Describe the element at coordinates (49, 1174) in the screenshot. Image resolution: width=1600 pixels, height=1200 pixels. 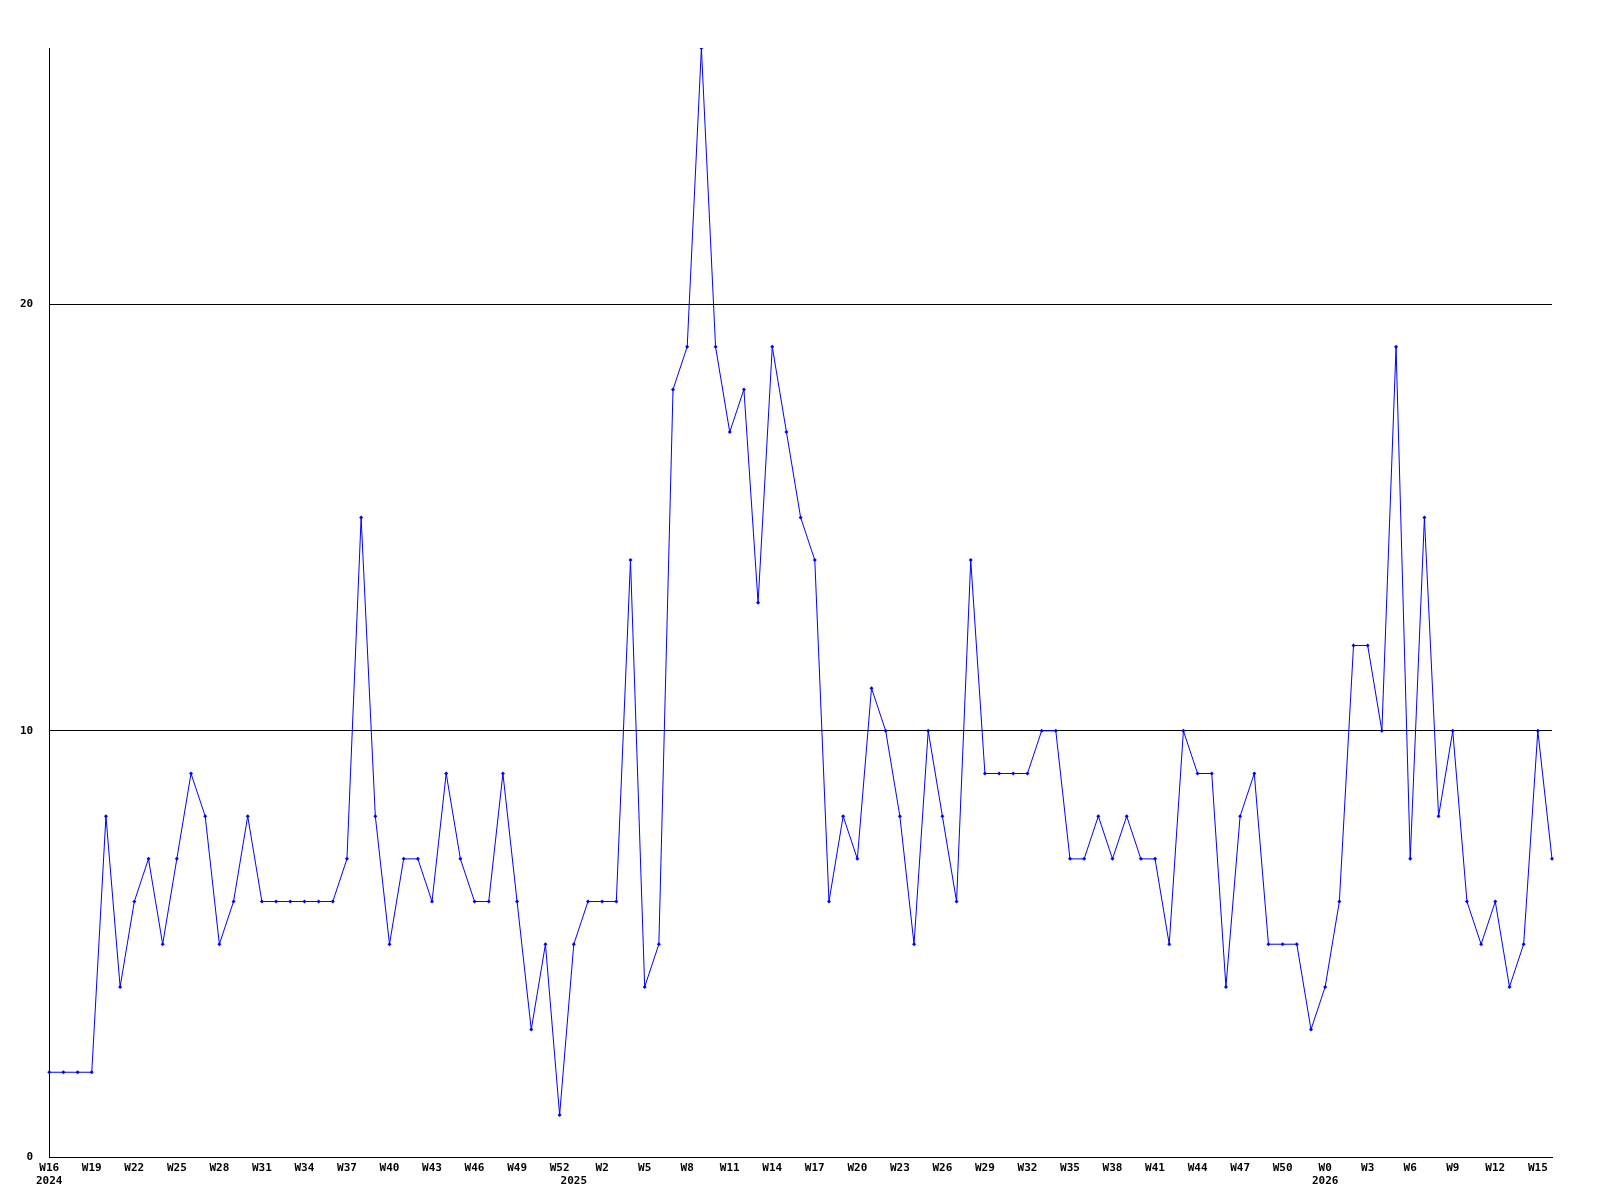
I see `x-tick-label: W16 2024` at that location.